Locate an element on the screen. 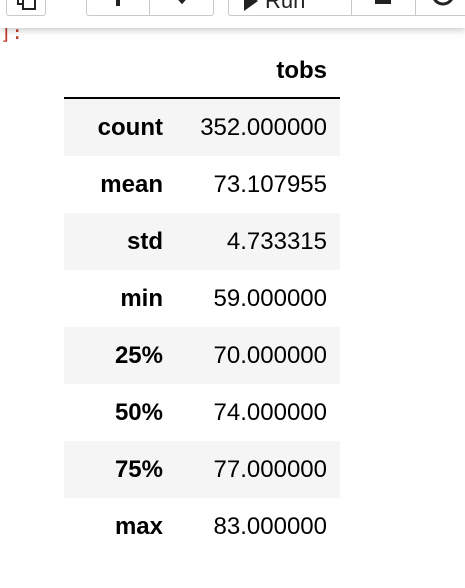 The image size is (465, 588). move-down-button is located at coordinates (181, 7).